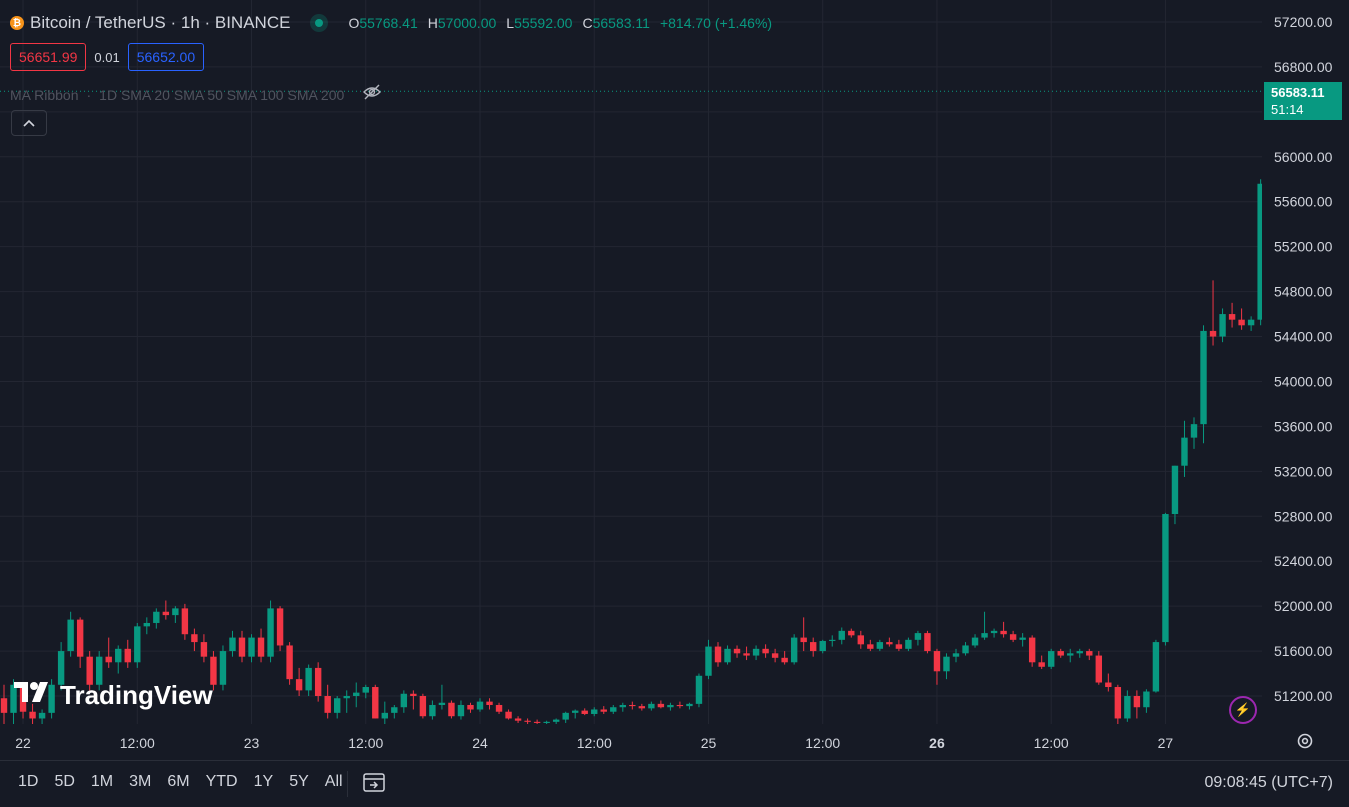 The width and height of the screenshot is (1349, 807). Describe the element at coordinates (1268, 782) in the screenshot. I see `timezone-clock: 09:08:45 (UTC+7)` at that location.